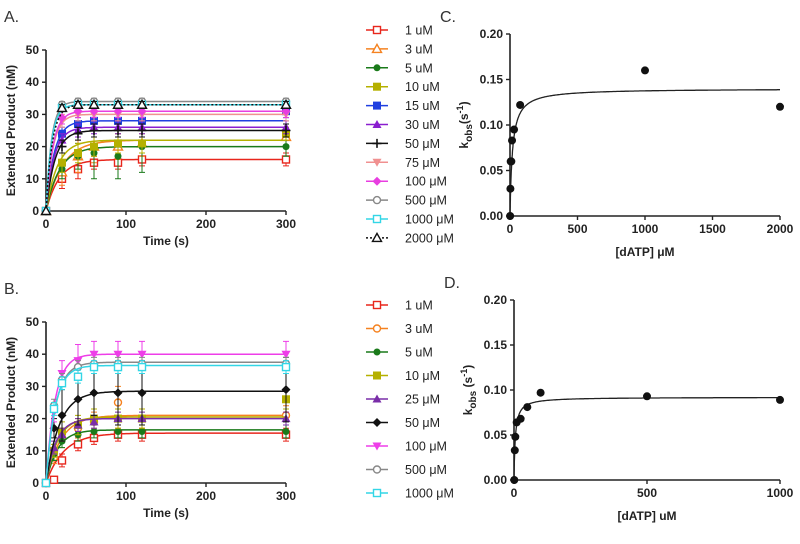  What do you see at coordinates (496, 300) in the screenshot?
I see `y-tick-label: 0.20` at bounding box center [496, 300].